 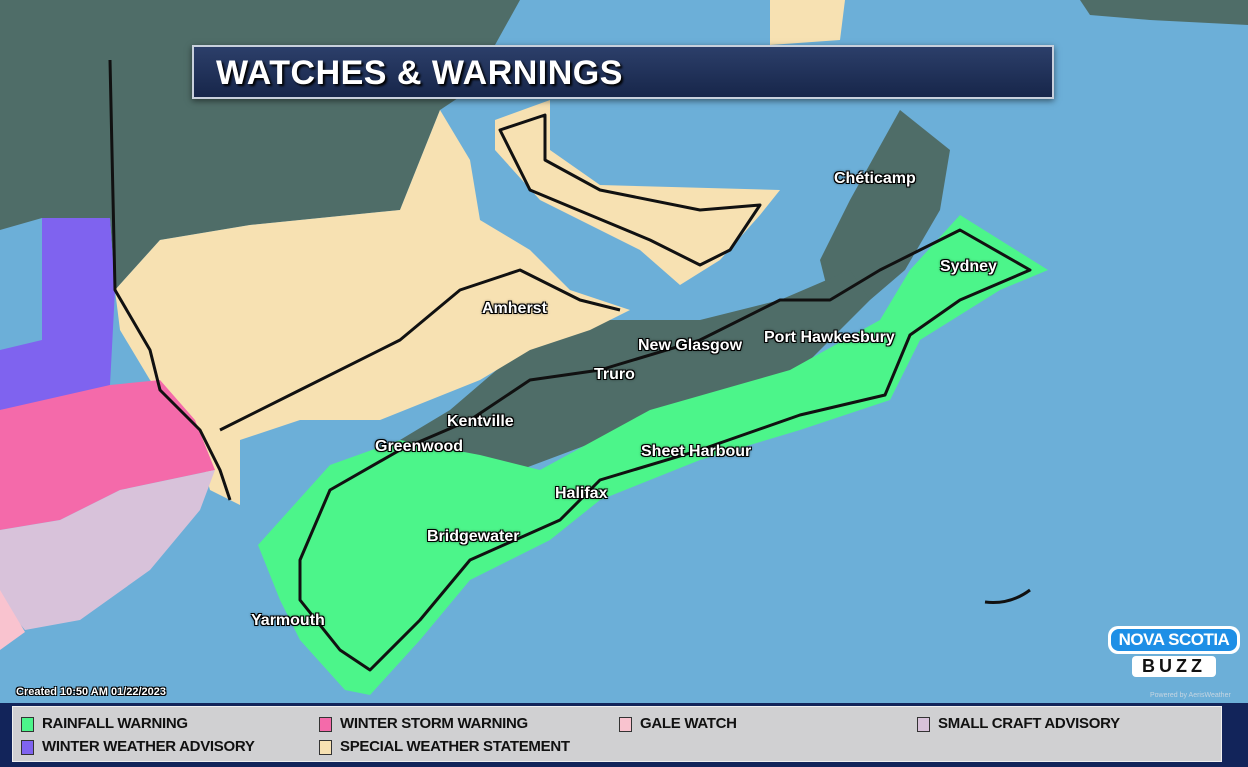 What do you see at coordinates (807, 22) in the screenshot?
I see `zone-special-weather-statement-north` at bounding box center [807, 22].